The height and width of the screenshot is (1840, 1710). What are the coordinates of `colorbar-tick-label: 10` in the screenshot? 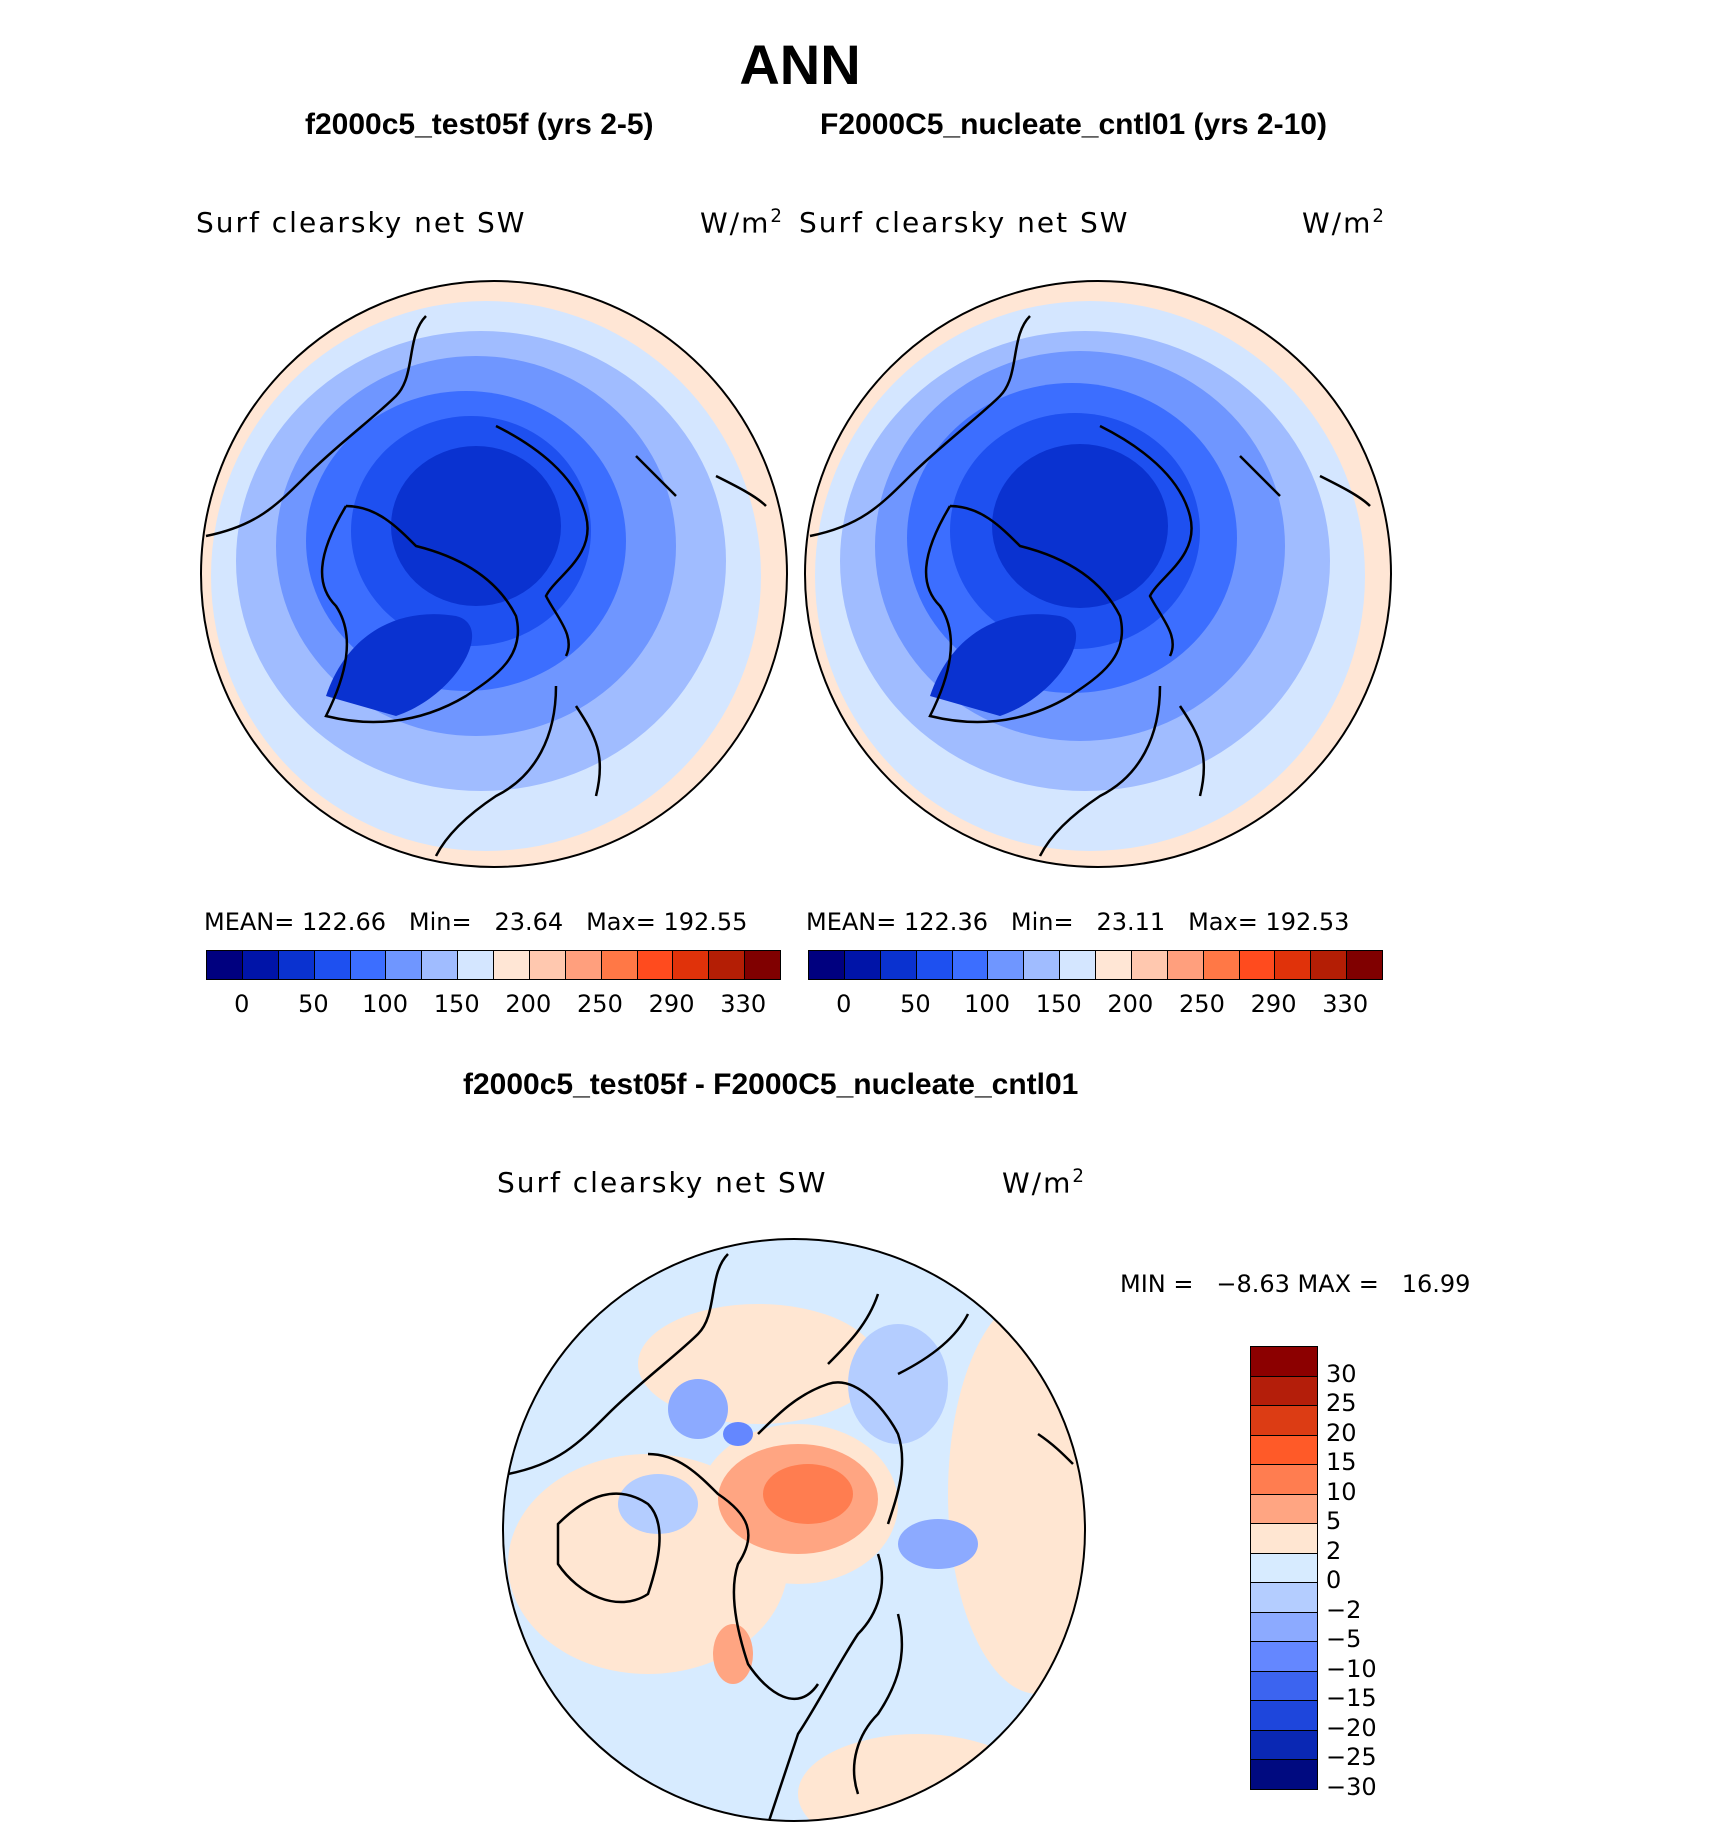 It's located at (1341, 1491).